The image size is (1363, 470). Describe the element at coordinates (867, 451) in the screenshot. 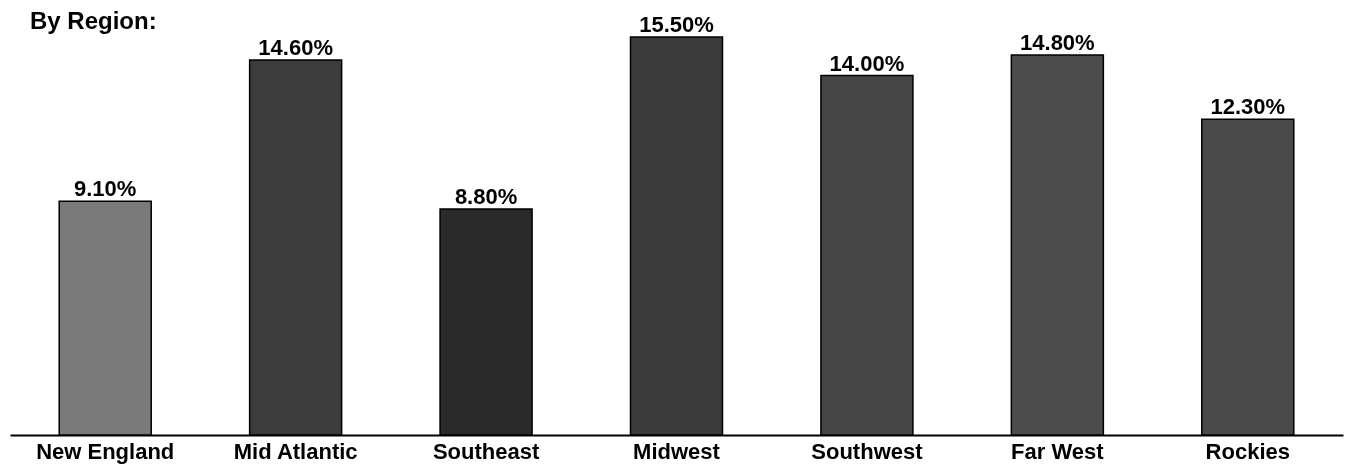

I see `x-tick-label: Southwest` at that location.